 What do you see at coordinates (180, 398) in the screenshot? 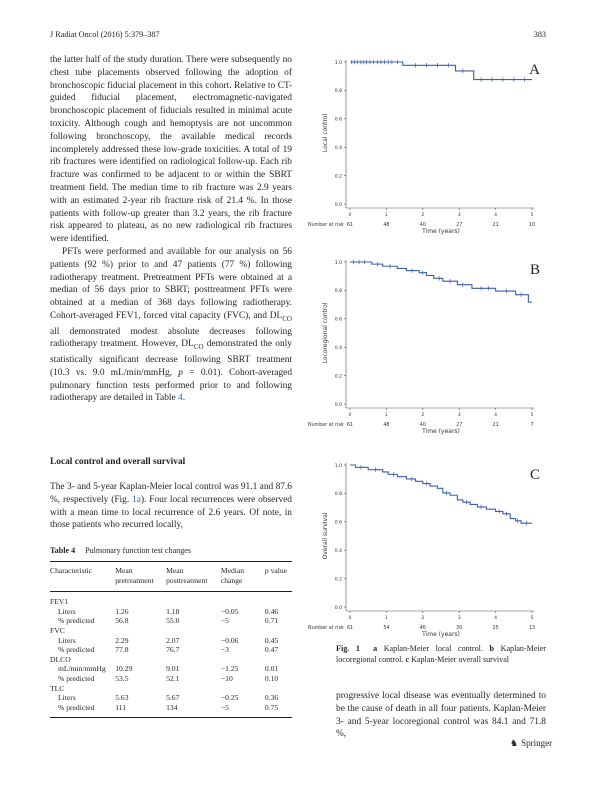
I see `table-ref-link: 4` at bounding box center [180, 398].